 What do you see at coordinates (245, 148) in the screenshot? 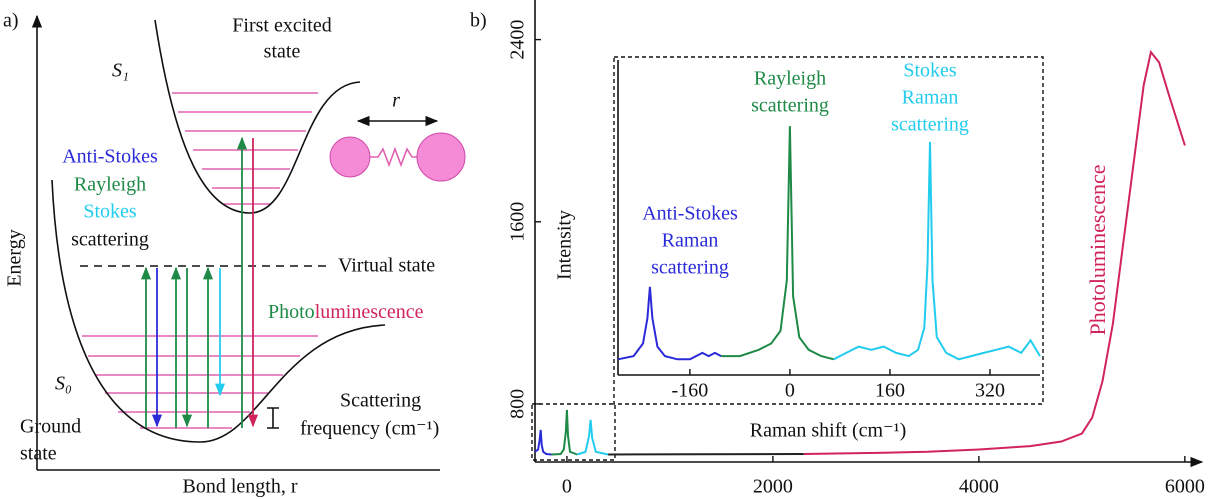
I see `s1-levels` at bounding box center [245, 148].